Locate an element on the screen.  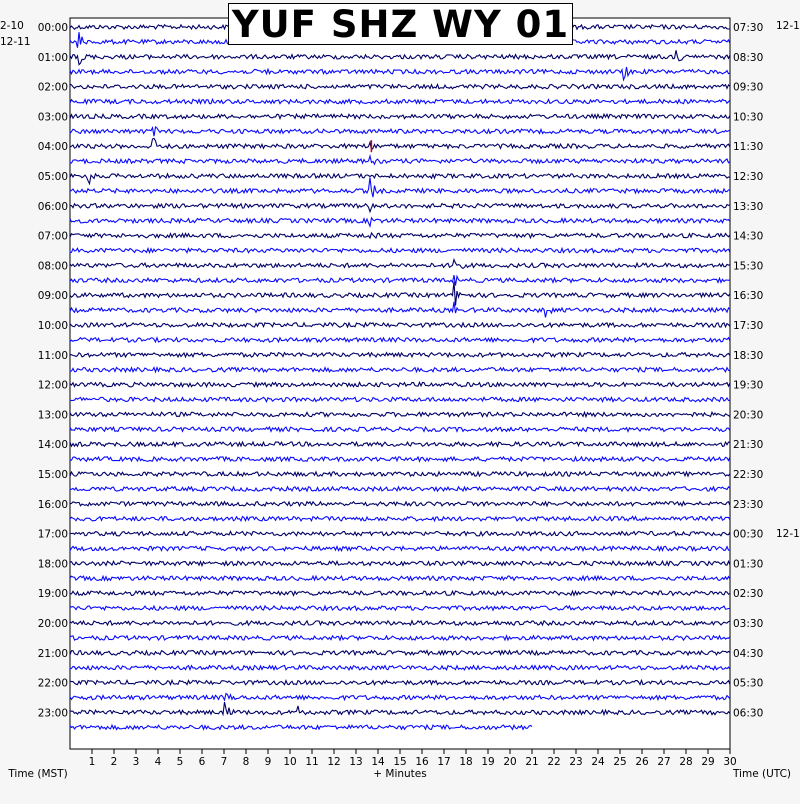
left-hour-label: 04:00 is located at coordinates (53, 147).